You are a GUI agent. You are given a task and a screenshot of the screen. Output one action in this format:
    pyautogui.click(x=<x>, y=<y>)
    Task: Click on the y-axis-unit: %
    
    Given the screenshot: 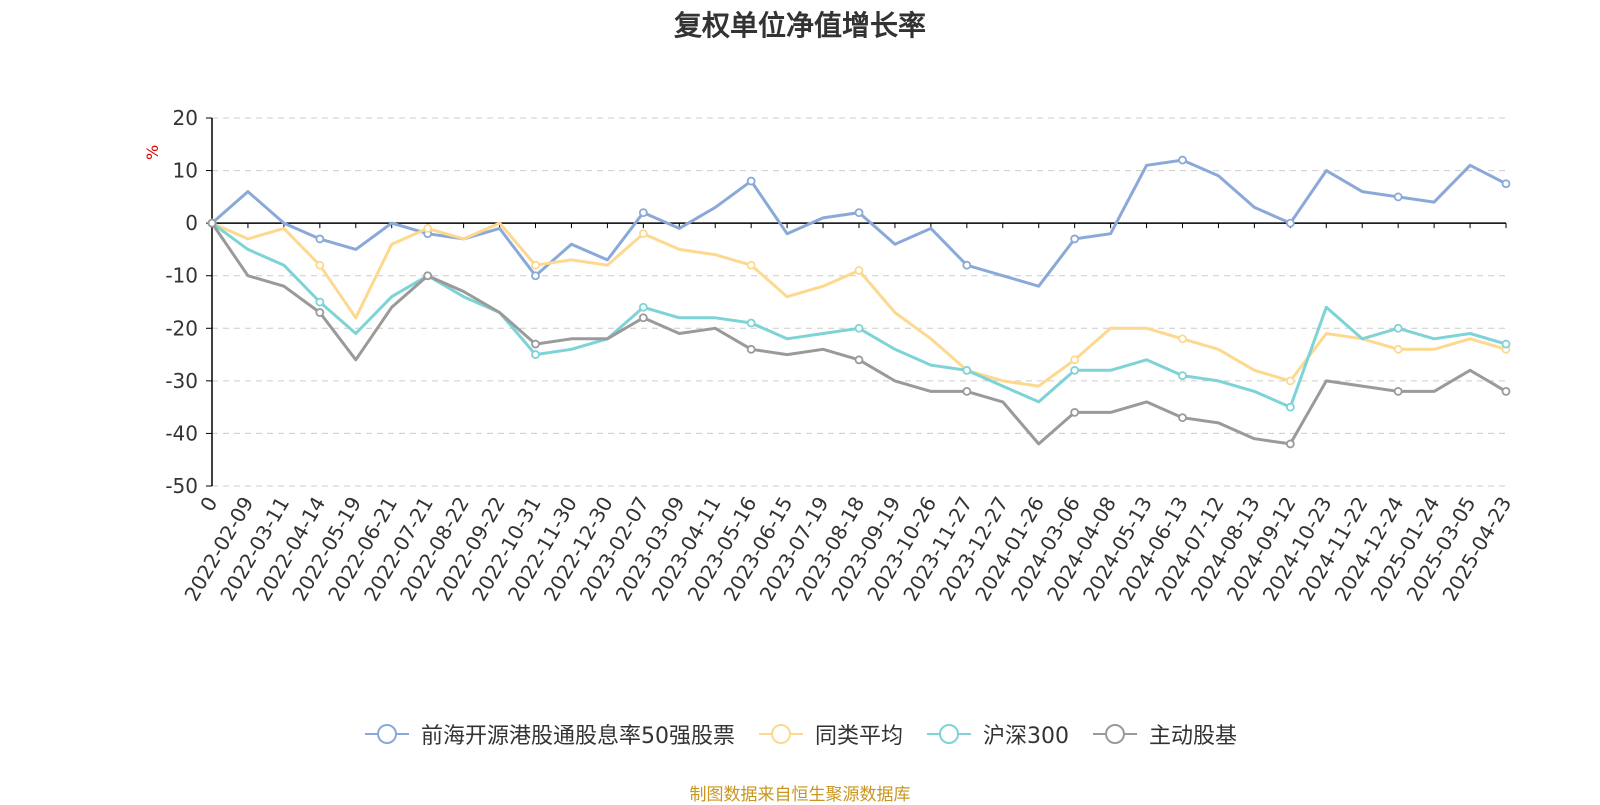 What is the action you would take?
    pyautogui.click(x=152, y=152)
    